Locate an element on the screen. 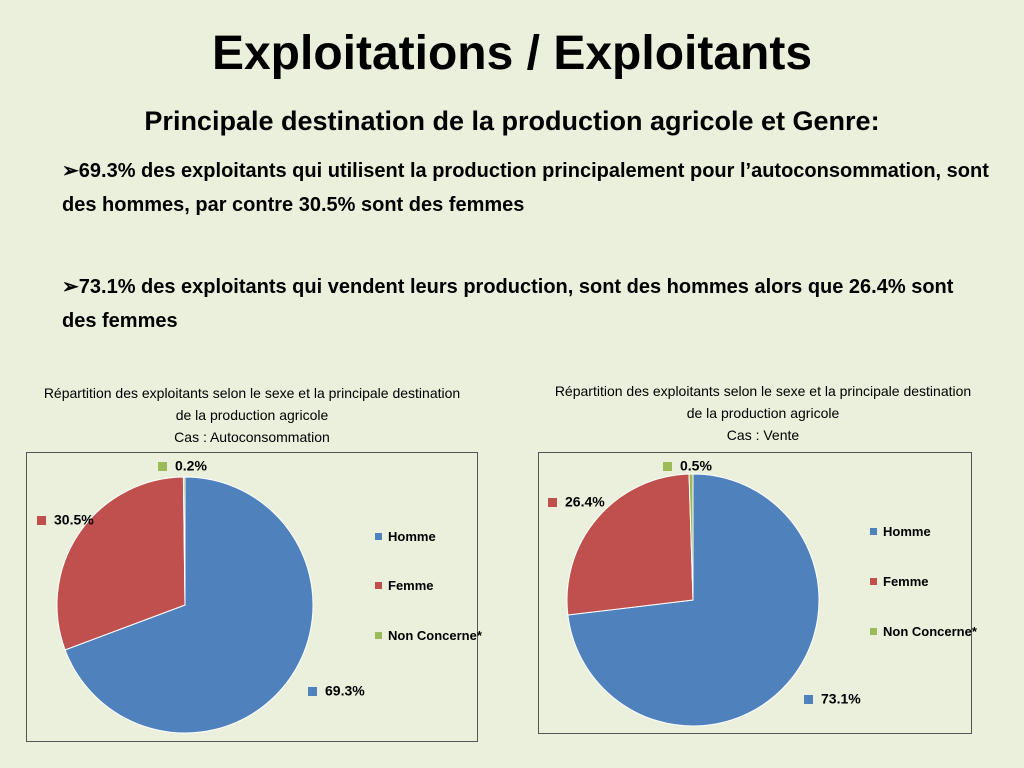 The image size is (1024, 768). slide-title: Exploitations / Exploitants is located at coordinates (512, 53).